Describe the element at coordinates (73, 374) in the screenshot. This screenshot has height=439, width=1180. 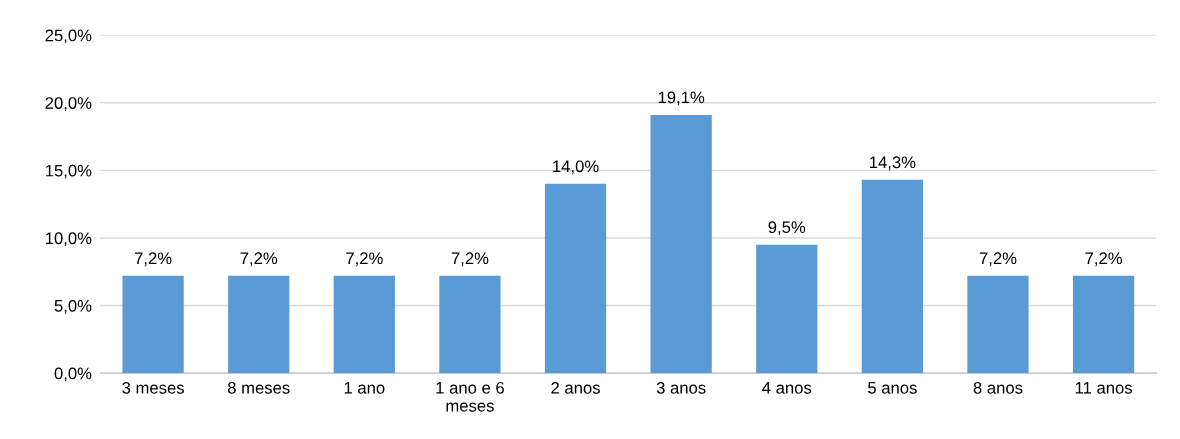
I see `y-tick-label: 0,0%` at that location.